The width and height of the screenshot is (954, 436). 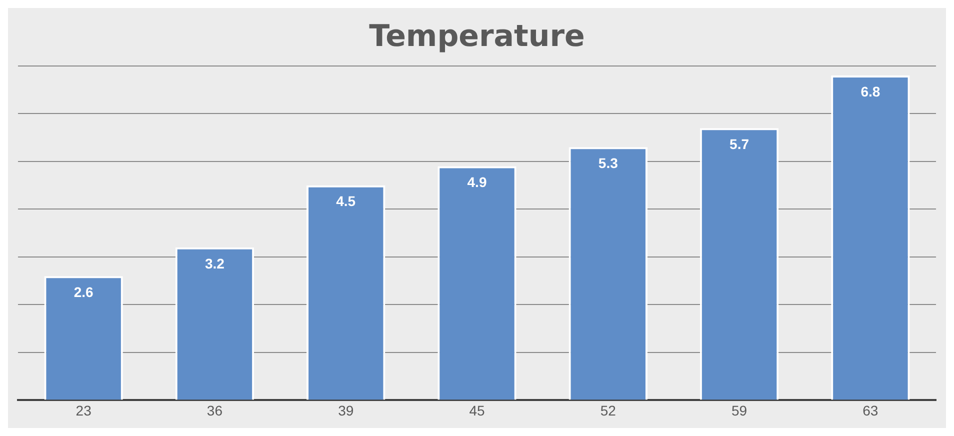 What do you see at coordinates (477, 410) in the screenshot?
I see `x-tick-label: 45` at bounding box center [477, 410].